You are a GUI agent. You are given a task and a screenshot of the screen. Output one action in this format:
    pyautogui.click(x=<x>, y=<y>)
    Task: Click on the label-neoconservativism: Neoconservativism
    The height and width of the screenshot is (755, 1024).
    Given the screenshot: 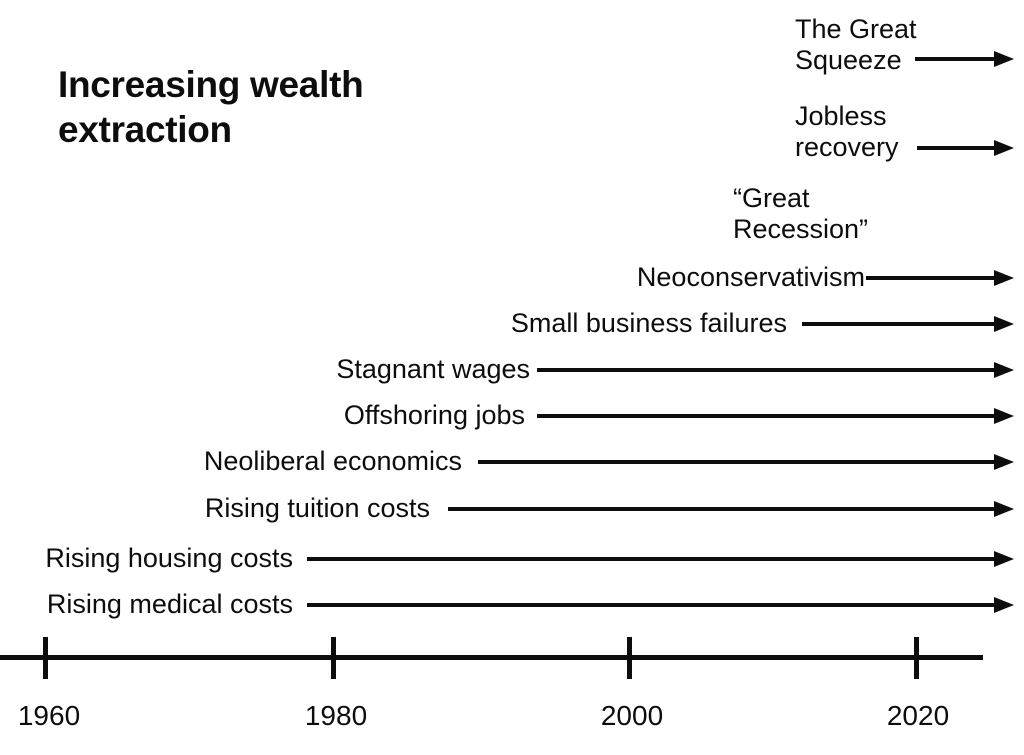 What is the action you would take?
    pyautogui.click(x=750, y=277)
    